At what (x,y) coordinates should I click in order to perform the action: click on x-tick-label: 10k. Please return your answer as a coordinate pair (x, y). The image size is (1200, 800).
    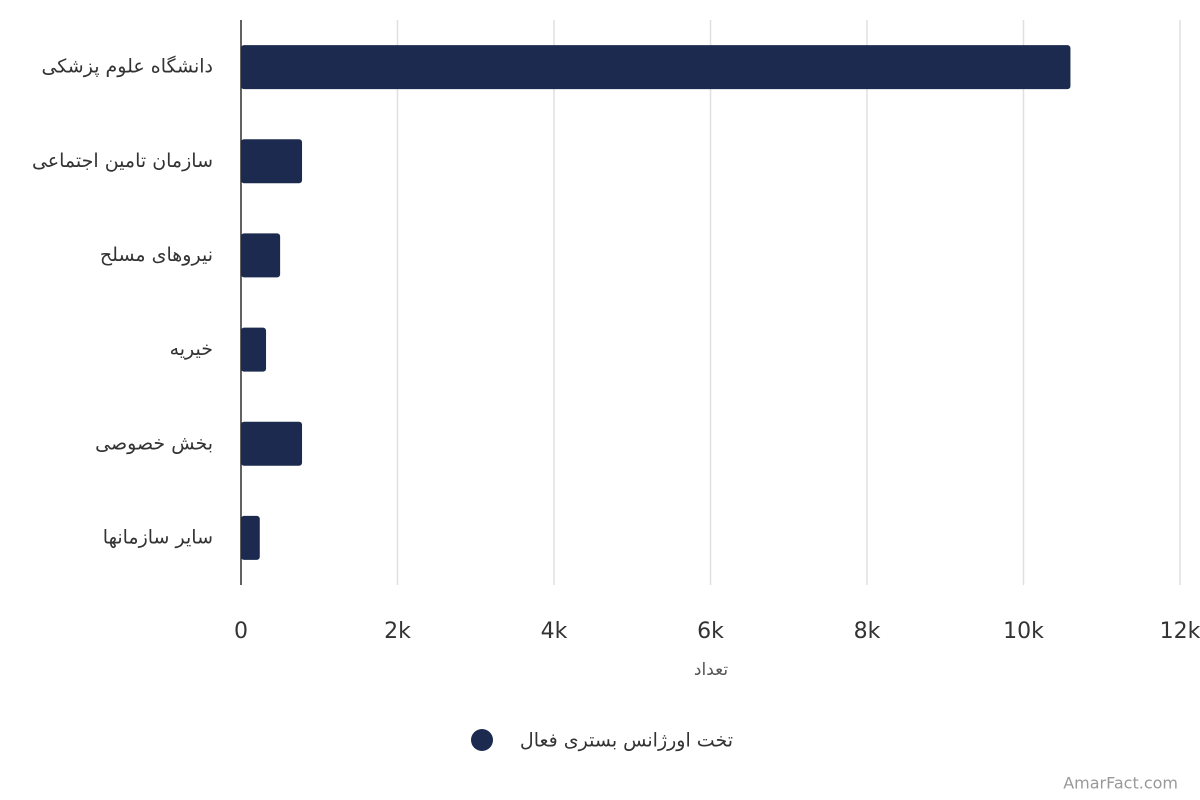
    Looking at the image, I should click on (1023, 631).